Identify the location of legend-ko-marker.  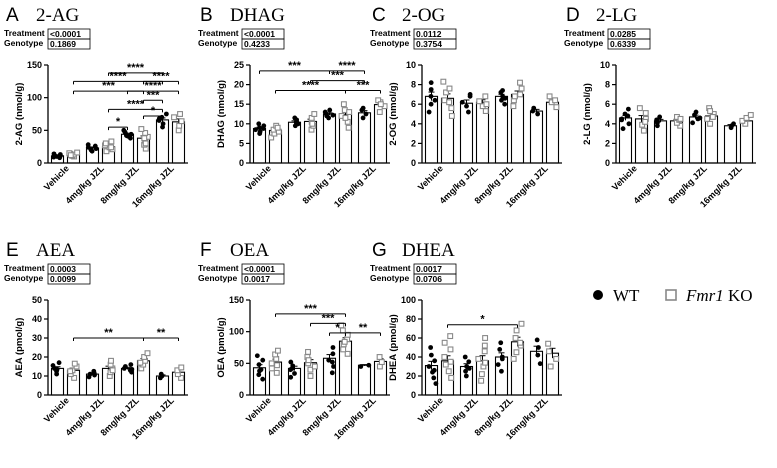
(671, 295).